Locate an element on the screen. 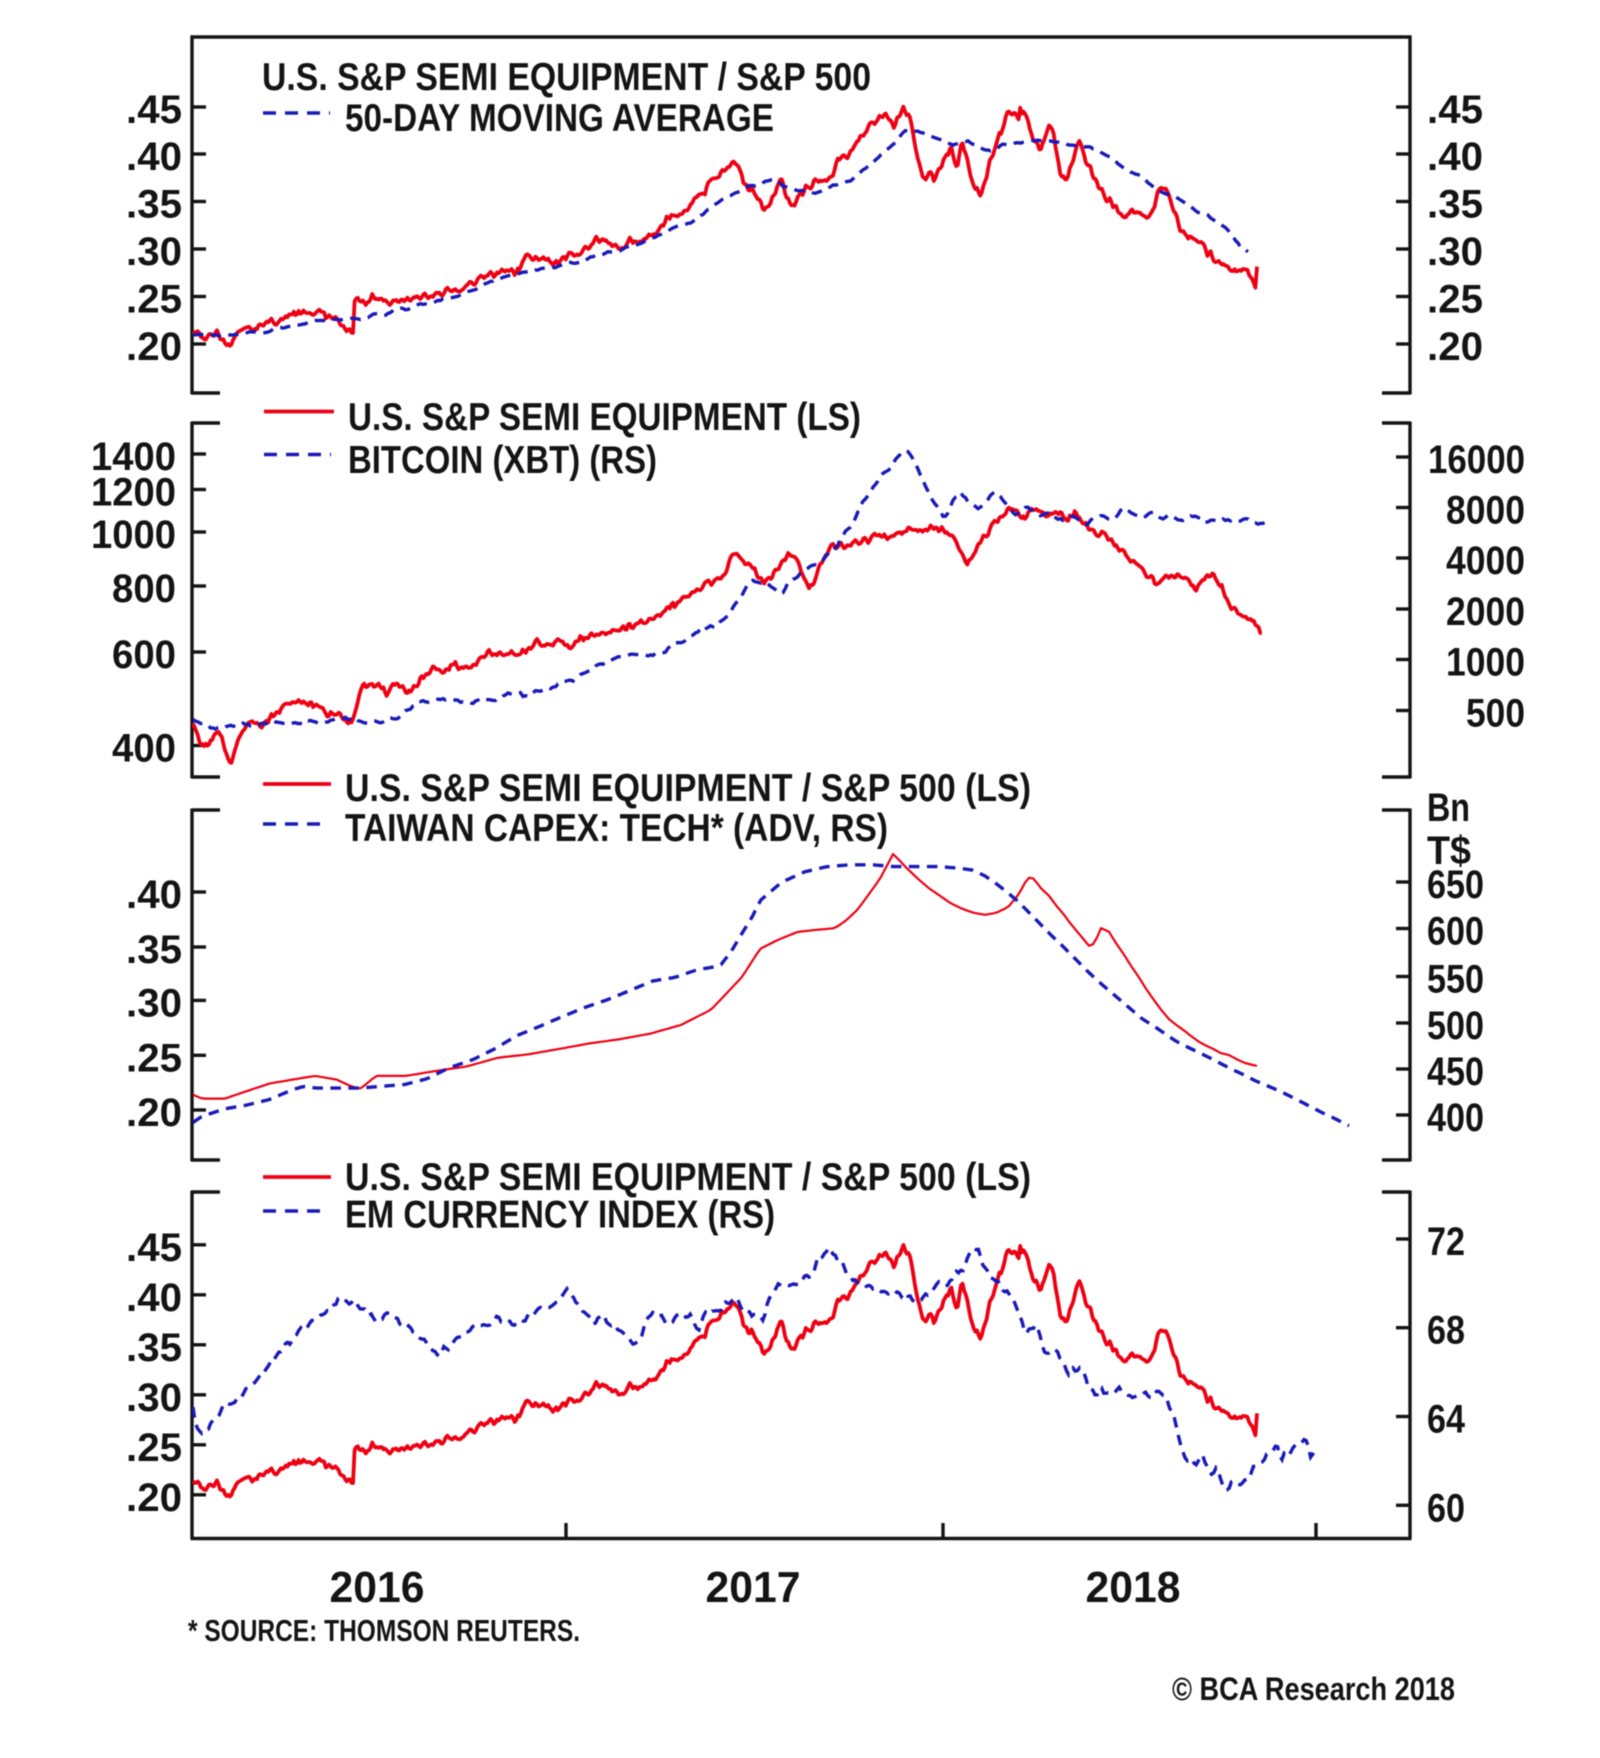  svg-text: Bn is located at coordinates (1448, 808).